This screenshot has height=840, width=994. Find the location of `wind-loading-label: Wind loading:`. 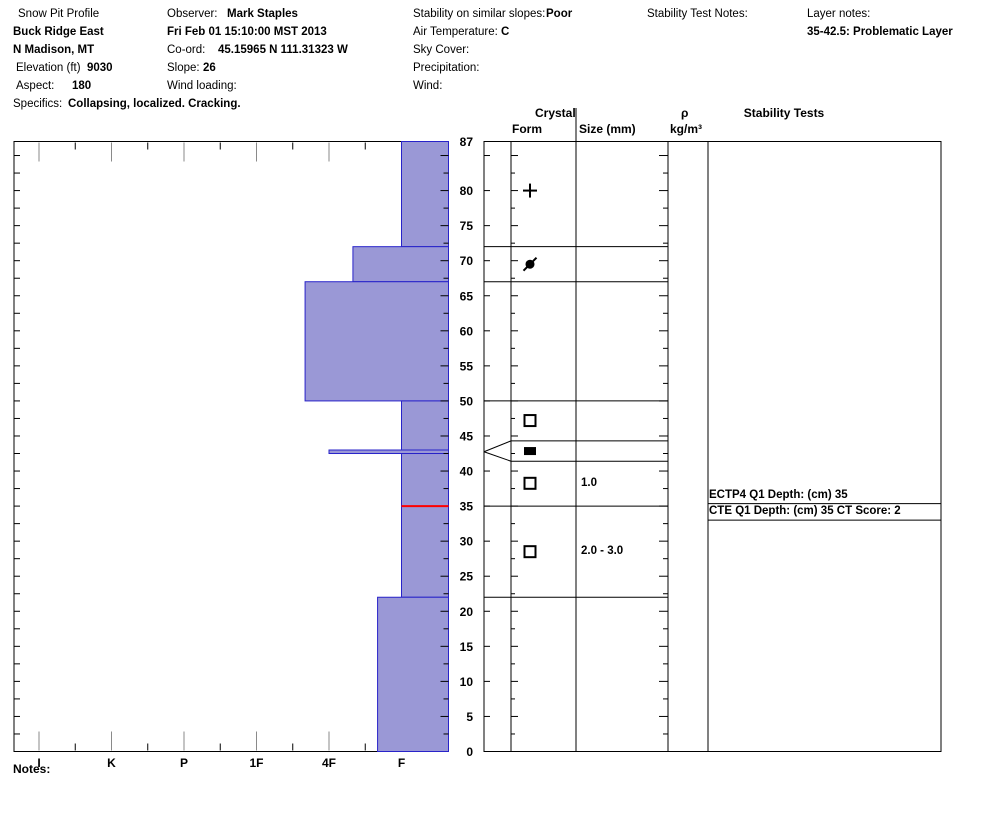

wind-loading-label: Wind loading: is located at coordinates (202, 86).